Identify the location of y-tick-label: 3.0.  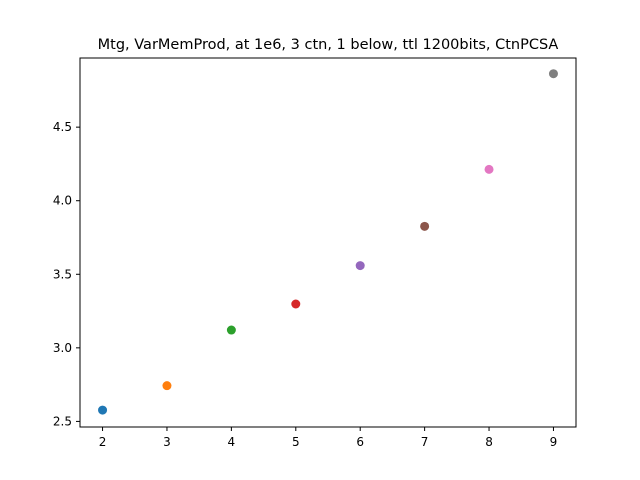
(62, 348).